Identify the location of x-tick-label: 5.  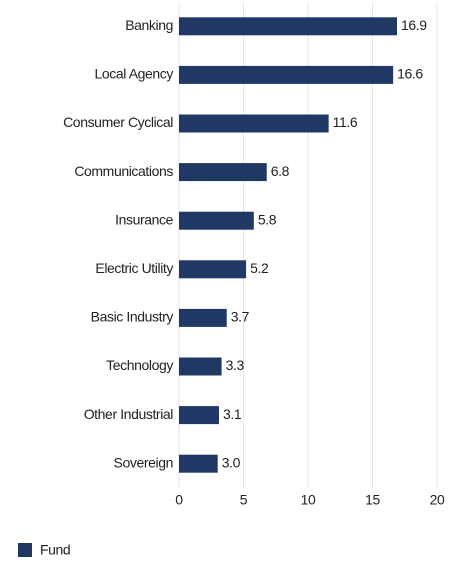
(244, 500).